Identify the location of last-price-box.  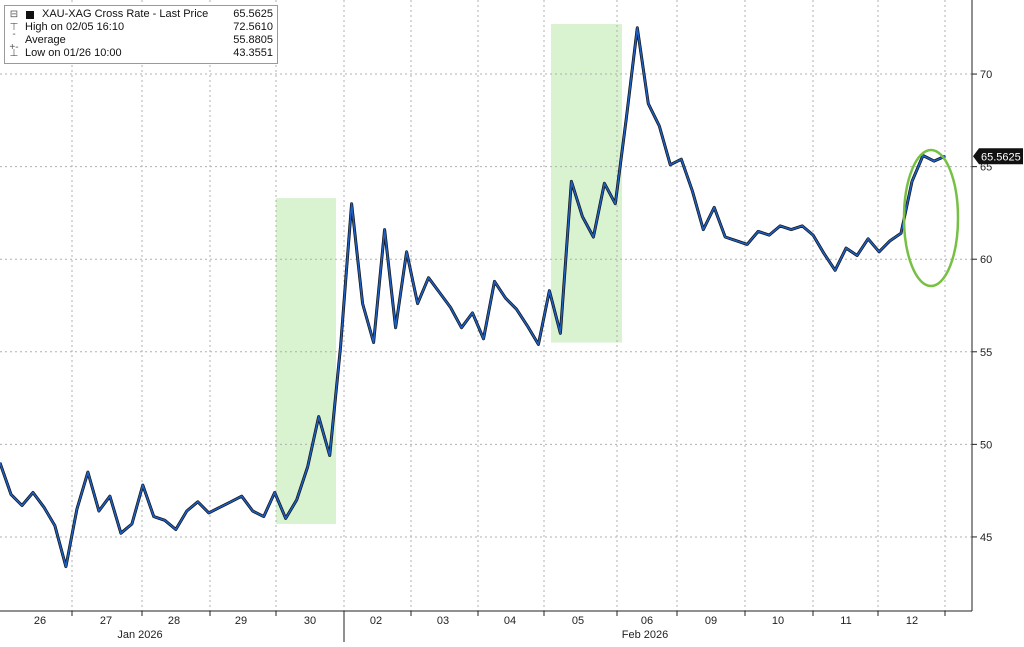
(998, 156).